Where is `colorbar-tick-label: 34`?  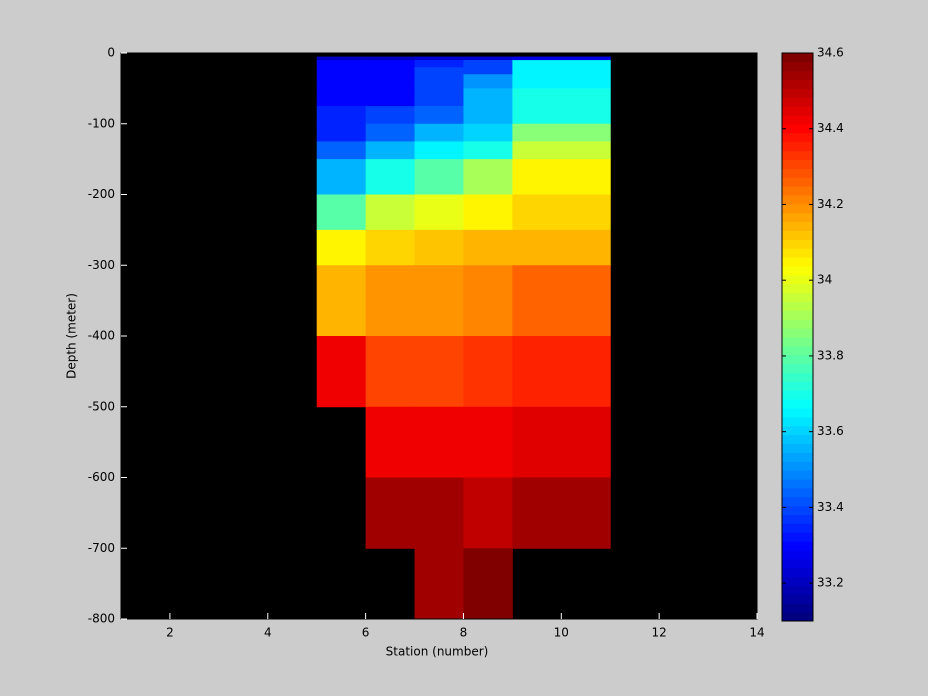
colorbar-tick-label: 34 is located at coordinates (824, 280).